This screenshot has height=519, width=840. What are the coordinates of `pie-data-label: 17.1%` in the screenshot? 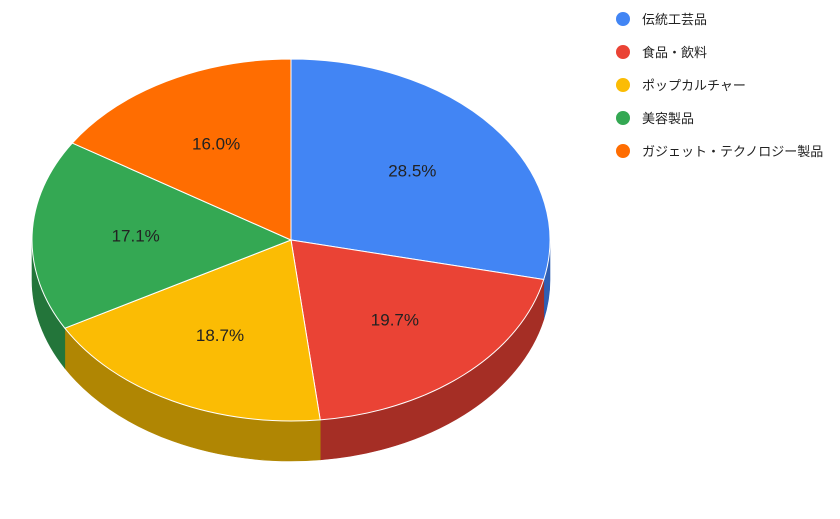 It's located at (136, 235).